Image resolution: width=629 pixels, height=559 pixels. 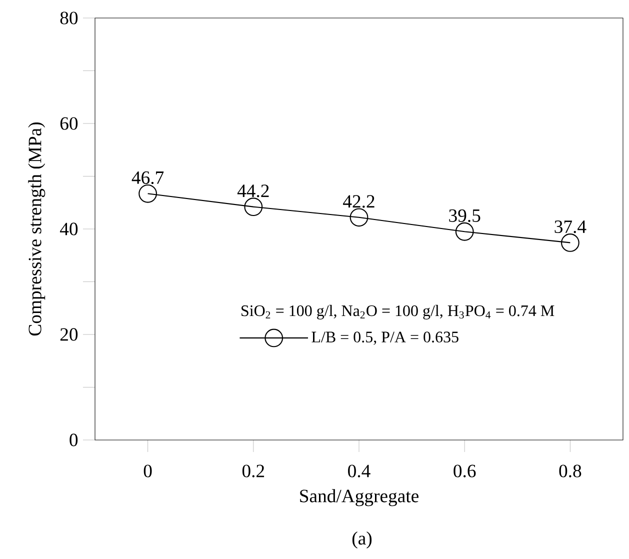 What do you see at coordinates (37, 229) in the screenshot?
I see `y-axis-title: Compressive strength (MPa)` at bounding box center [37, 229].